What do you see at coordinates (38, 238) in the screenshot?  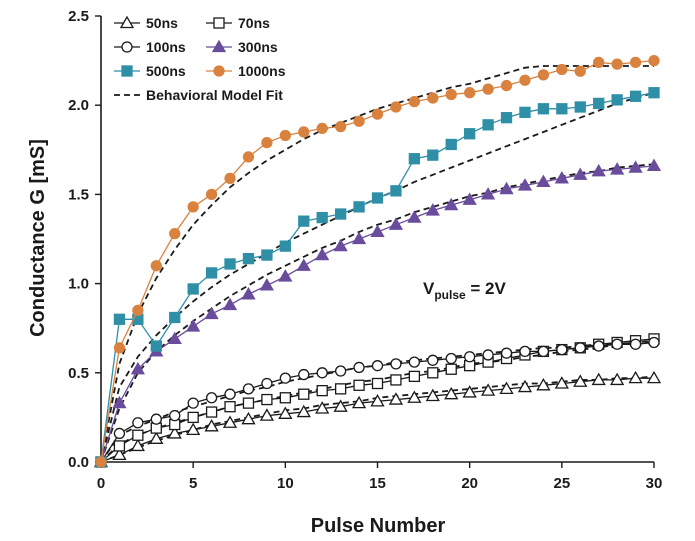 I see `y-axis-title: Conductance G [mS]` at bounding box center [38, 238].